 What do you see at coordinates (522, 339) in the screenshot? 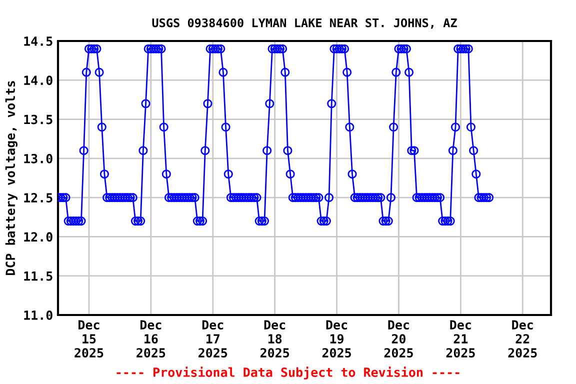
I see `x-tick-label: Dec 22 2025` at bounding box center [522, 339].